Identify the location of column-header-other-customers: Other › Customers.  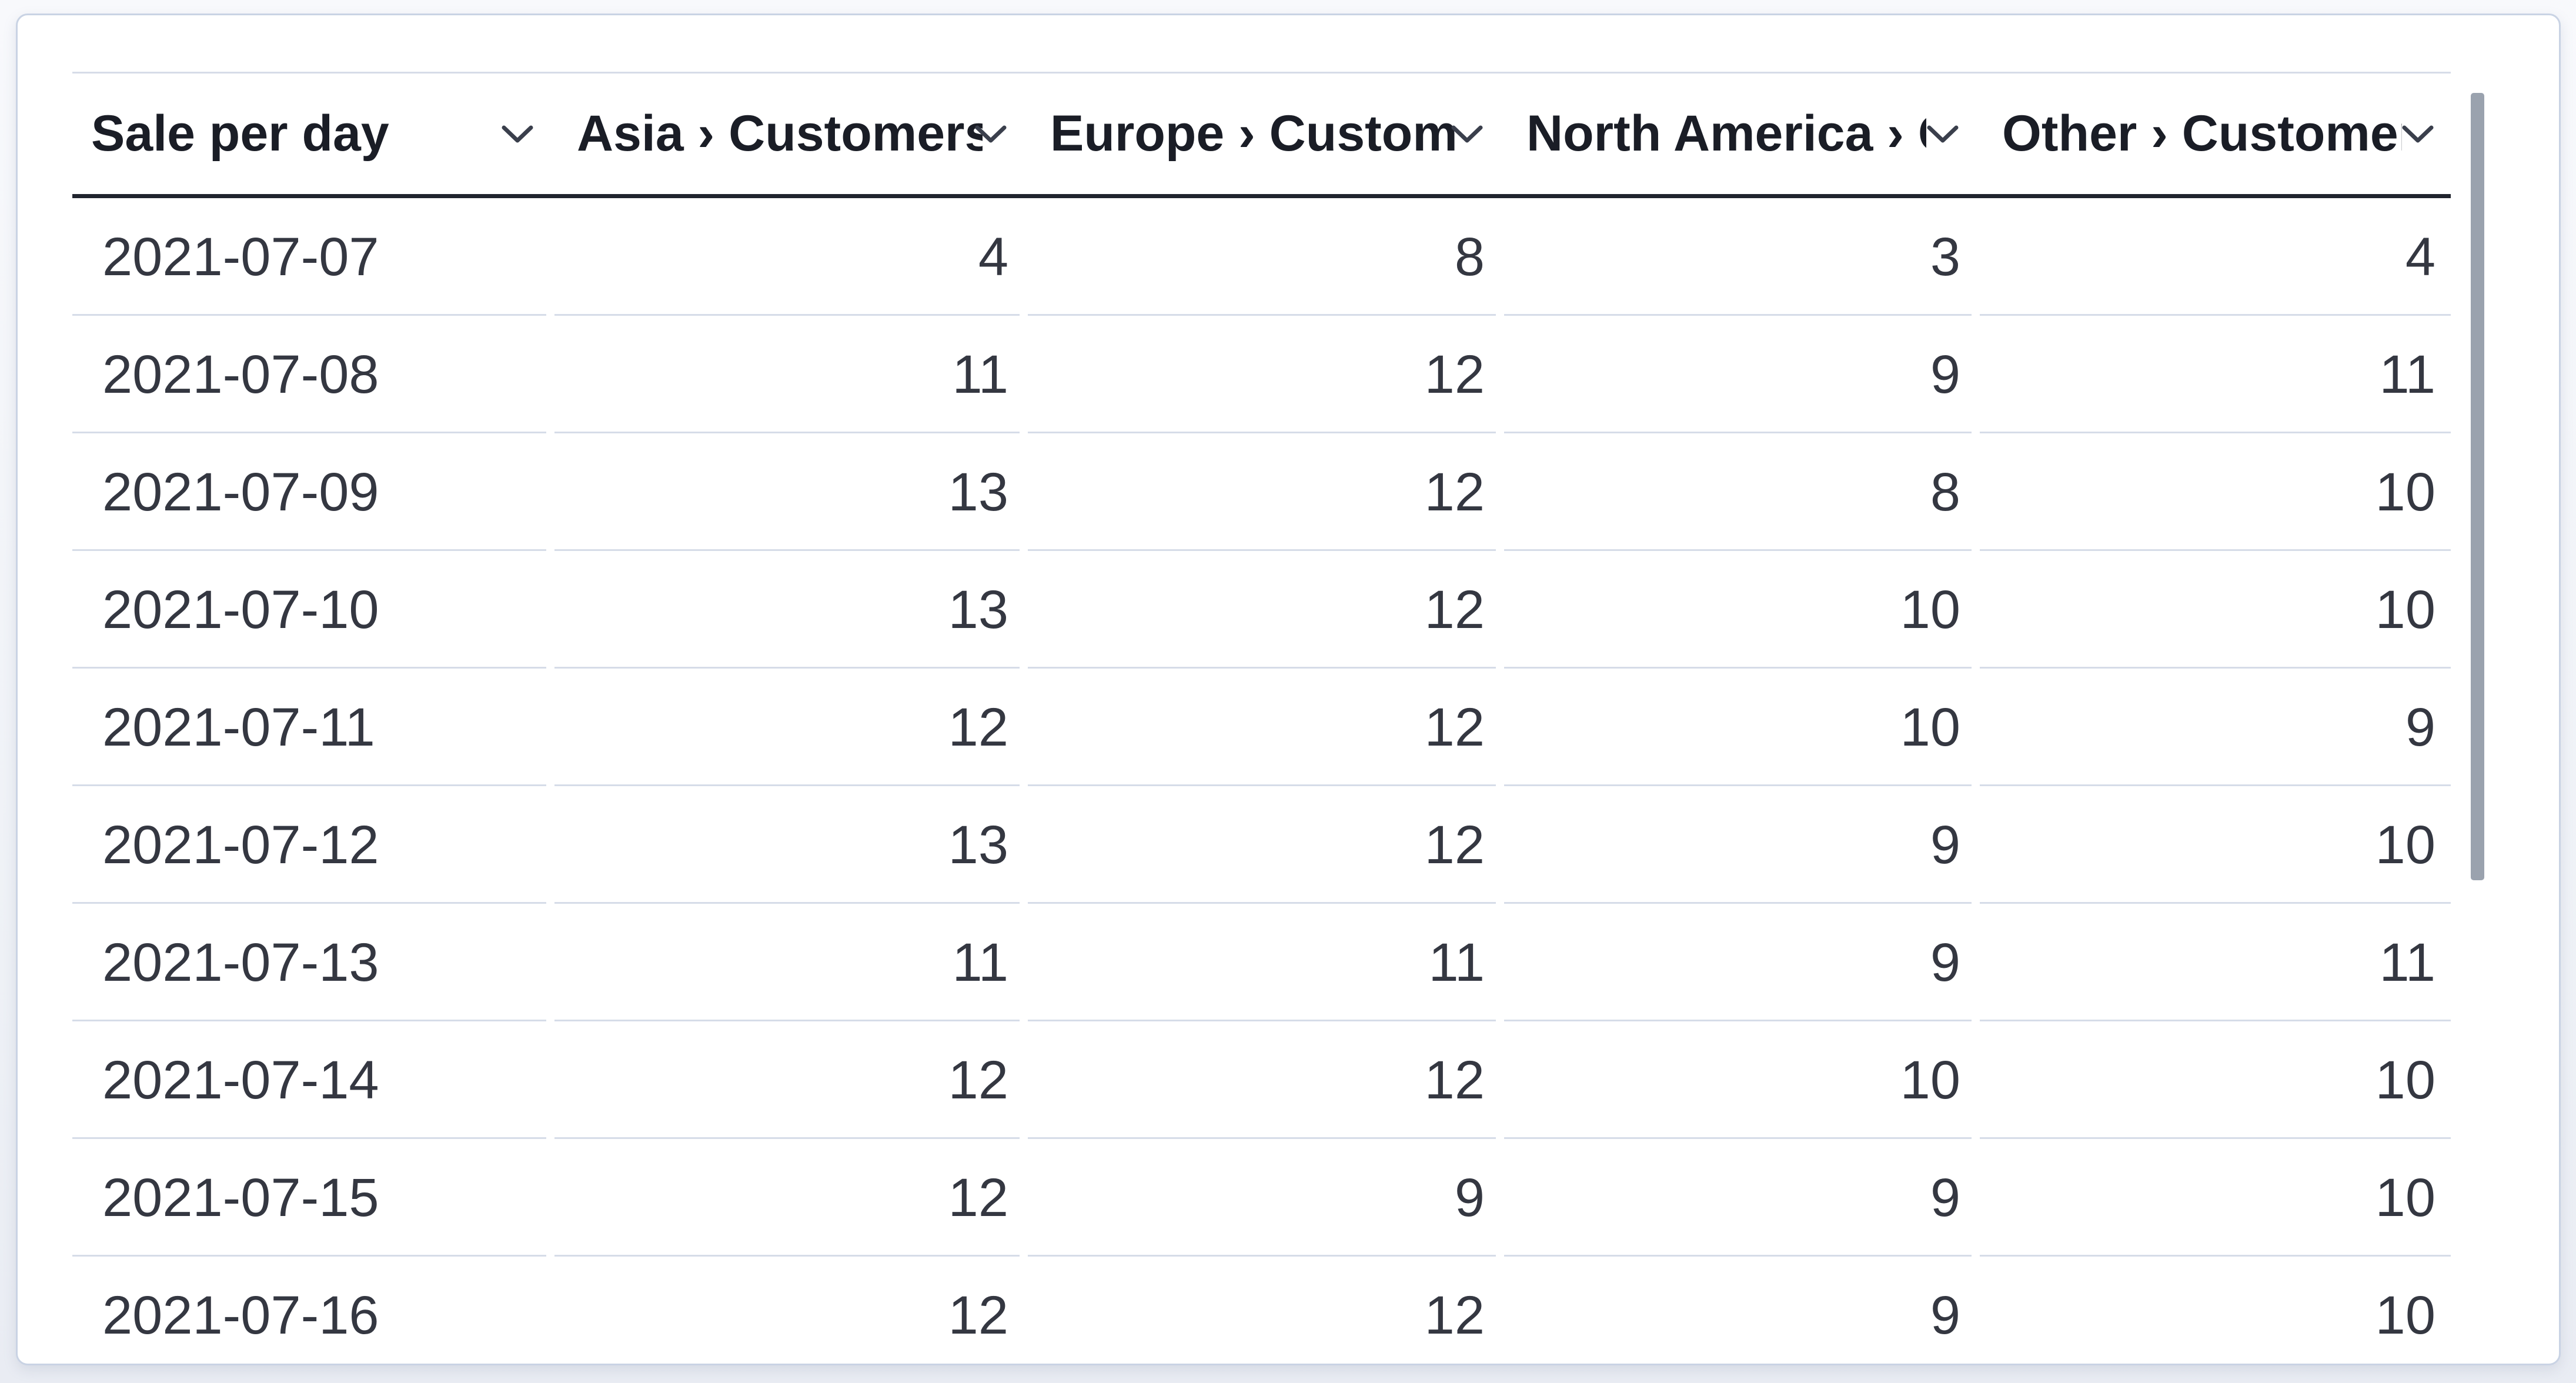
(2213, 134).